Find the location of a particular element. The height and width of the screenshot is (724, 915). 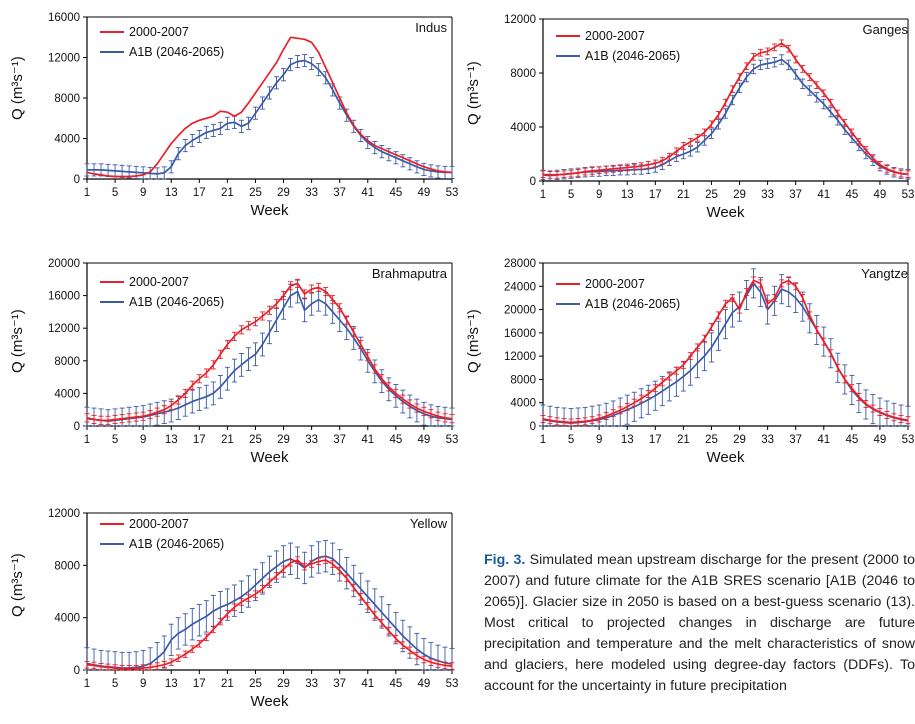

panel-title: Ganges is located at coordinates (885, 29).